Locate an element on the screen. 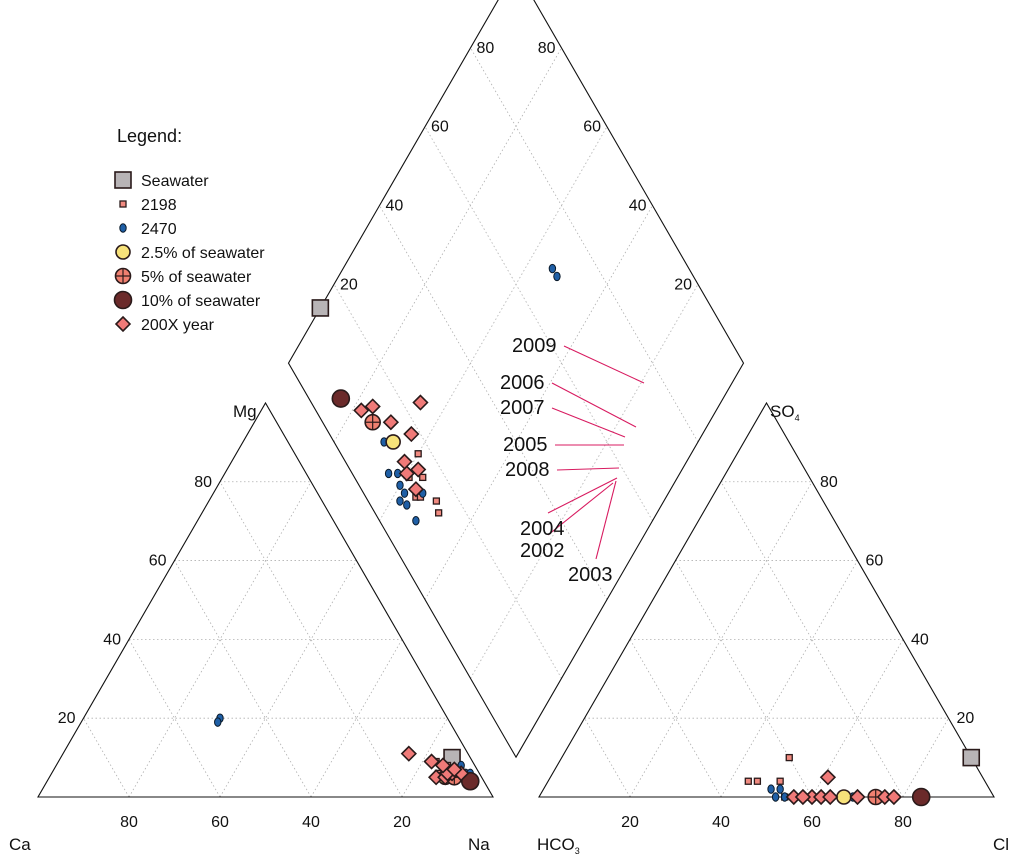 This screenshot has width=1020, height=862. pct10-legend-marker is located at coordinates (123, 300).